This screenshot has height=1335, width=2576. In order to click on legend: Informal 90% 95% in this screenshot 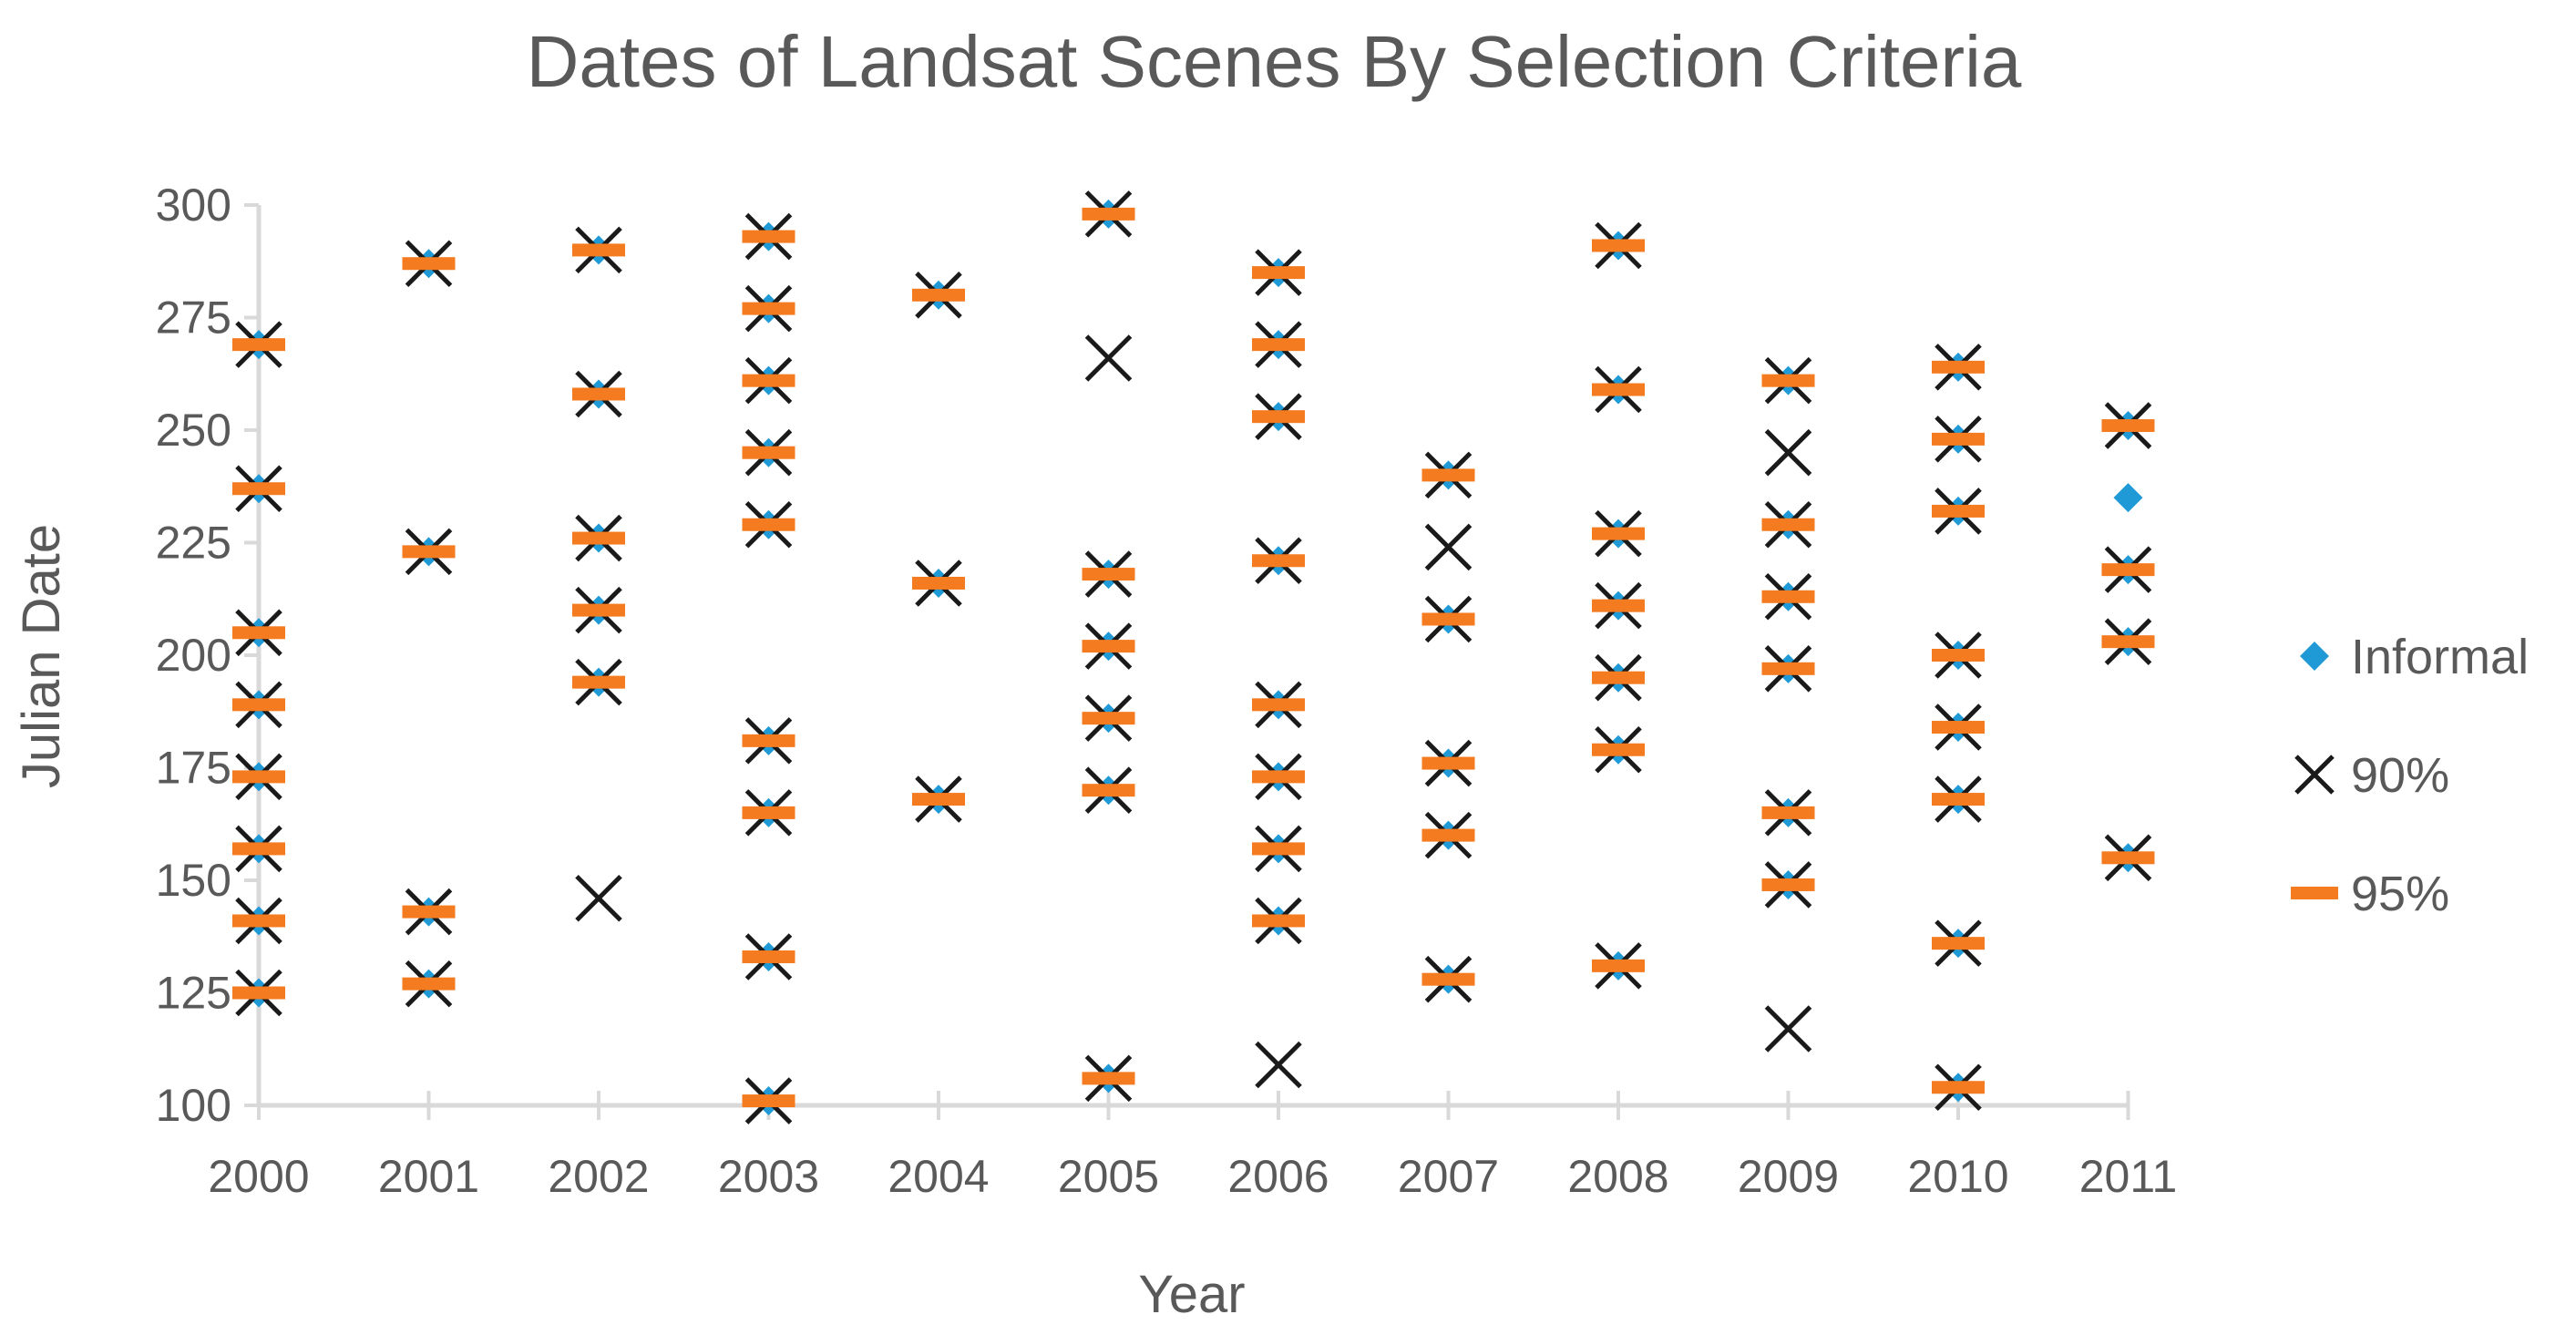, I will do `click(2410, 775)`.